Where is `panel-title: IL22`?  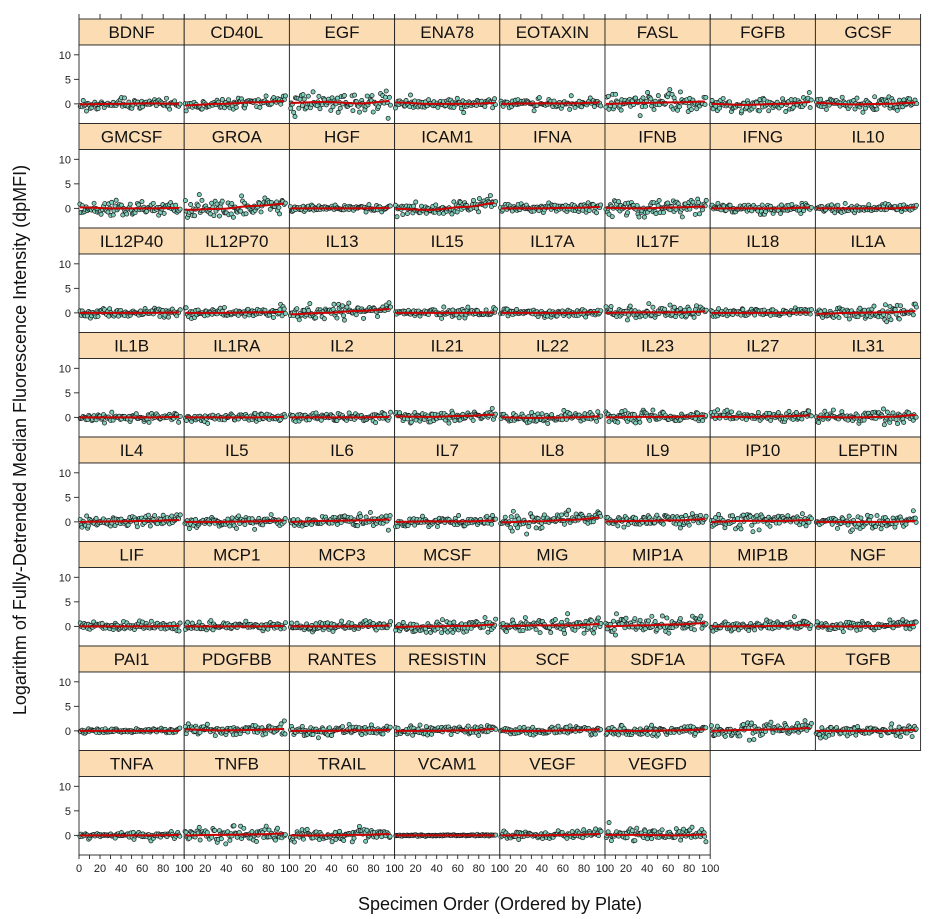
panel-title: IL22 is located at coordinates (552, 346).